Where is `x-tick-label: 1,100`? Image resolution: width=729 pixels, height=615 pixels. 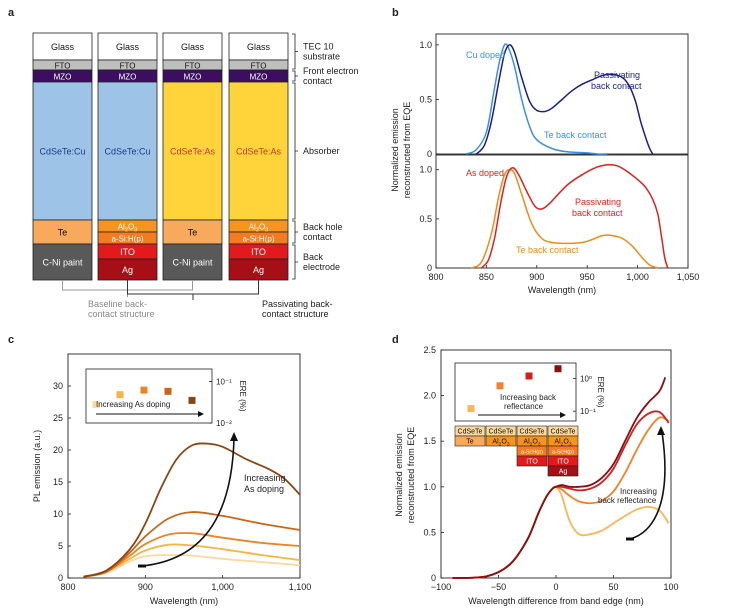 x-tick-label: 1,100 is located at coordinates (300, 587).